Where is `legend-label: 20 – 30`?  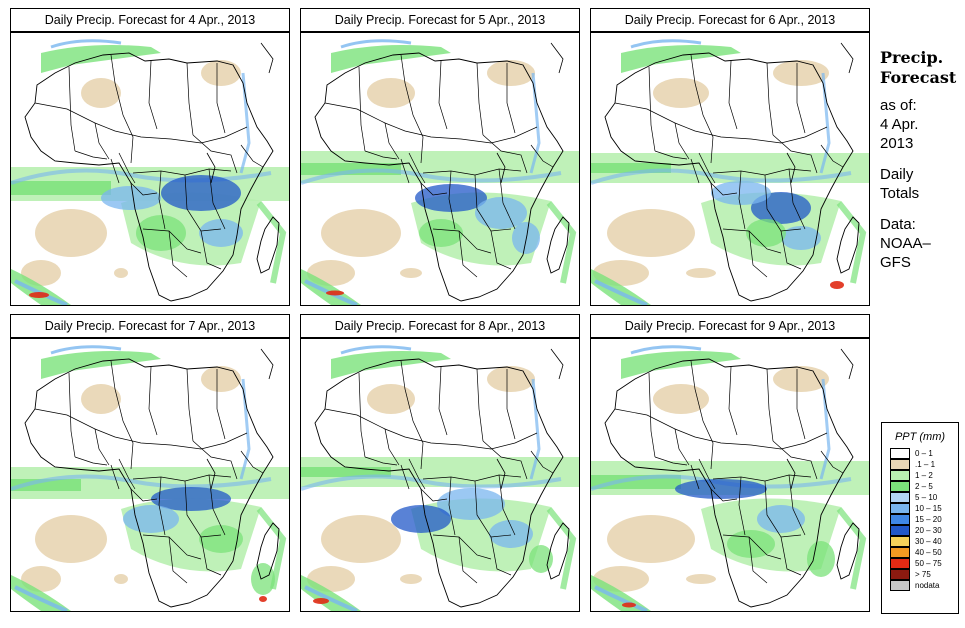 legend-label: 20 – 30 is located at coordinates (928, 530).